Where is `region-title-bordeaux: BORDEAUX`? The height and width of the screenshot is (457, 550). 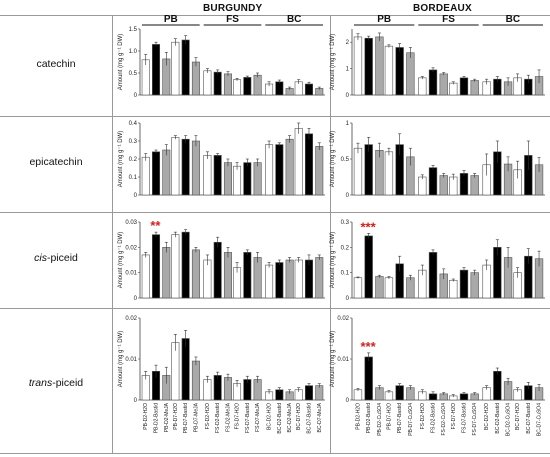 region-title-bordeaux: BORDEAUX is located at coordinates (442, 8).